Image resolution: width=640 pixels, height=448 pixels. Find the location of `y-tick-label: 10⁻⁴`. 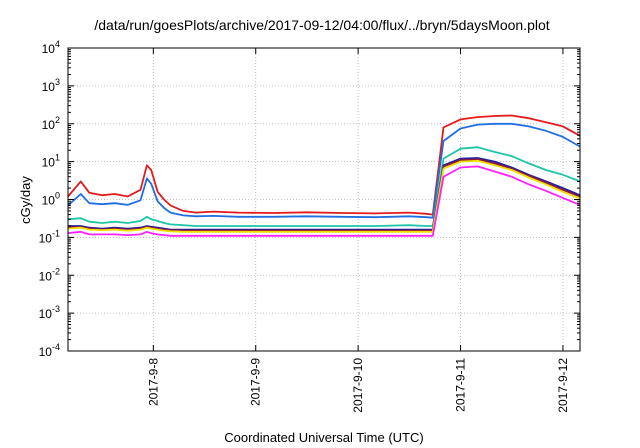

y-tick-label: 10⁻⁴ is located at coordinates (49, 350).